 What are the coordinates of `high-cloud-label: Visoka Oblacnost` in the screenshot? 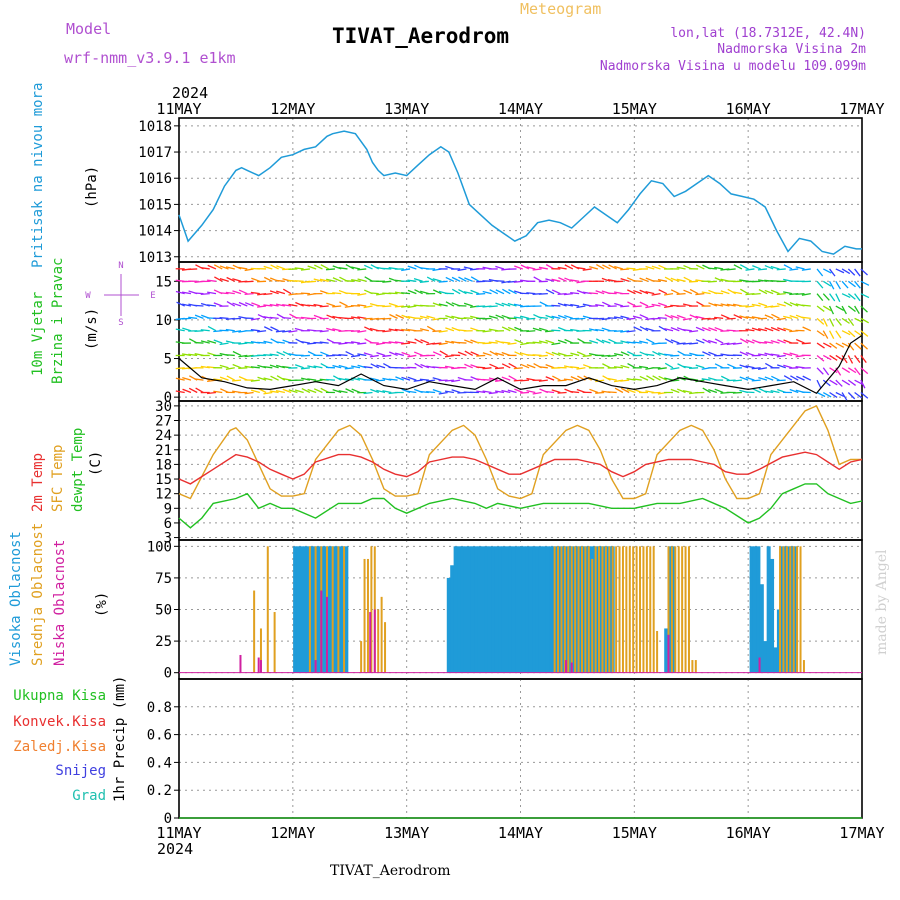 It's located at (16, 598).